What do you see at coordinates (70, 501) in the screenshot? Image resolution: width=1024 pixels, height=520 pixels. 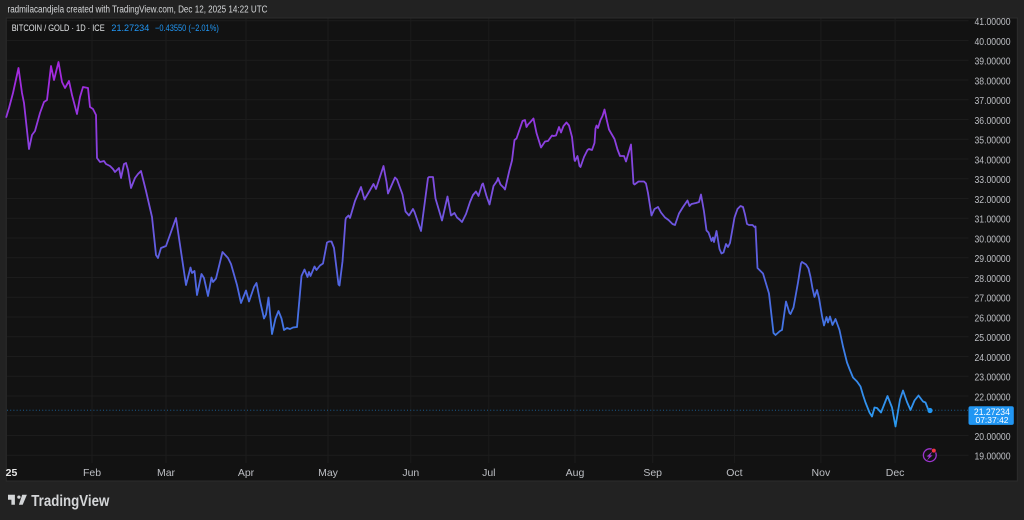 I see `svg-text: TradingView` at bounding box center [70, 501].